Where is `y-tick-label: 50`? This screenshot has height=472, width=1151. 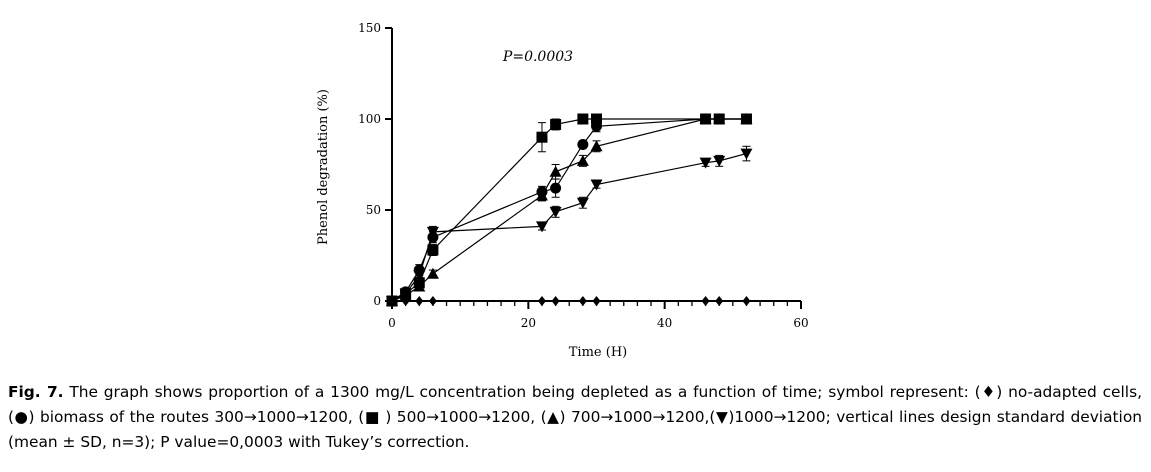 y-tick-label: 50 is located at coordinates (373, 210).